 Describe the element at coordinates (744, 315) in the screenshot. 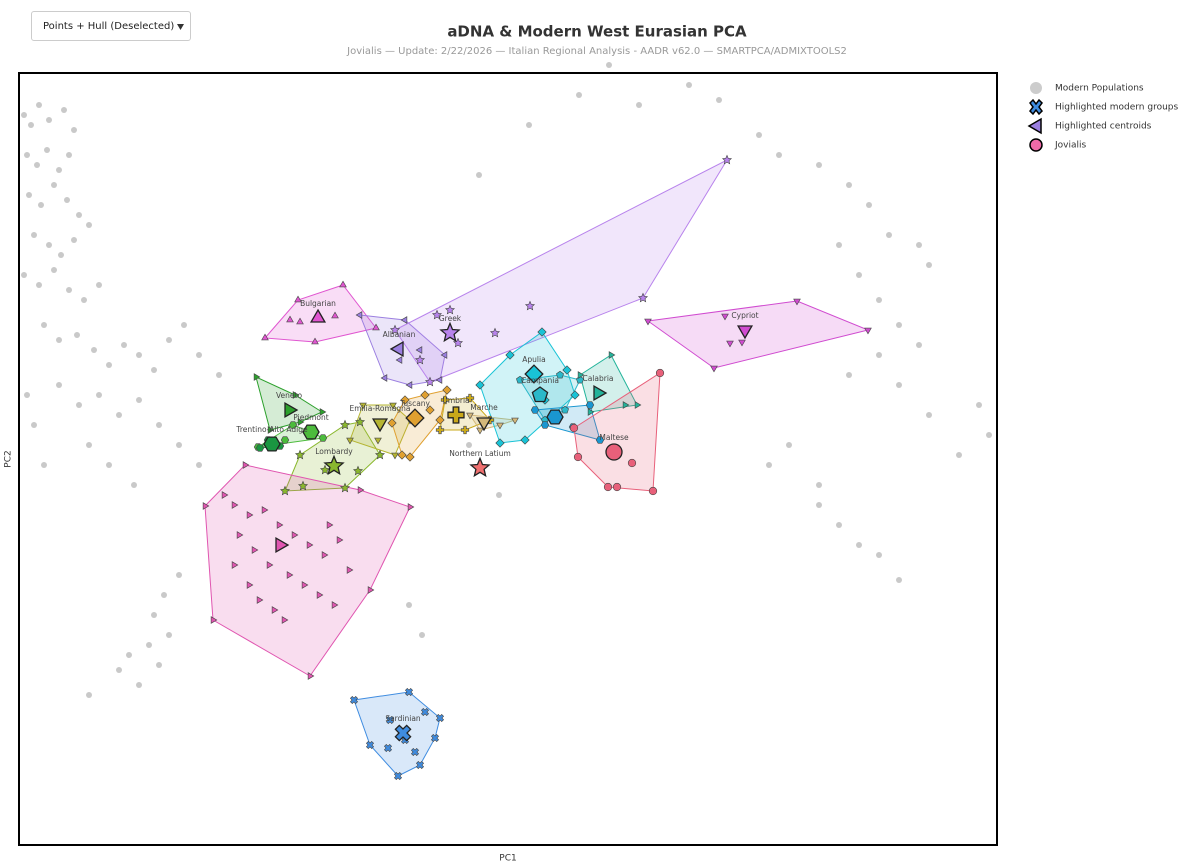

I see `group-label: Cypriot` at that location.